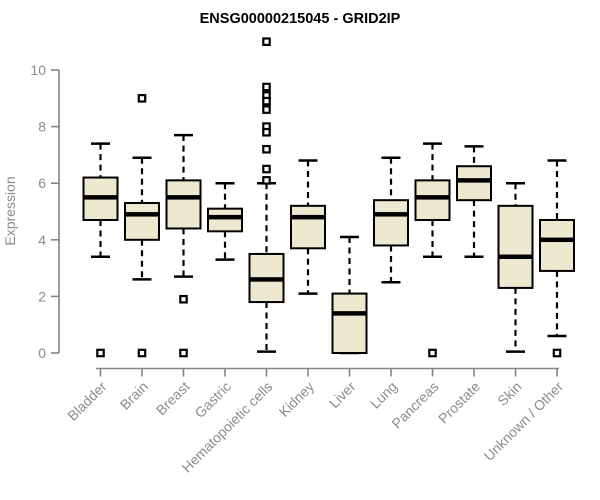 The height and width of the screenshot is (500, 600). I want to click on boxplot-gastric, so click(225, 221).